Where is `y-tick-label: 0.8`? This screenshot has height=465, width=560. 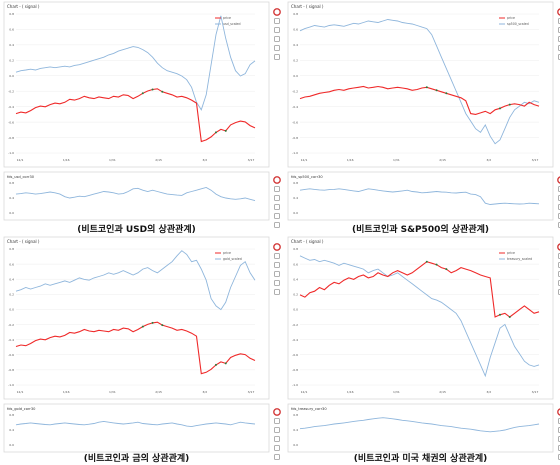
y-tick-label: 0.8 is located at coordinates (11, 14).